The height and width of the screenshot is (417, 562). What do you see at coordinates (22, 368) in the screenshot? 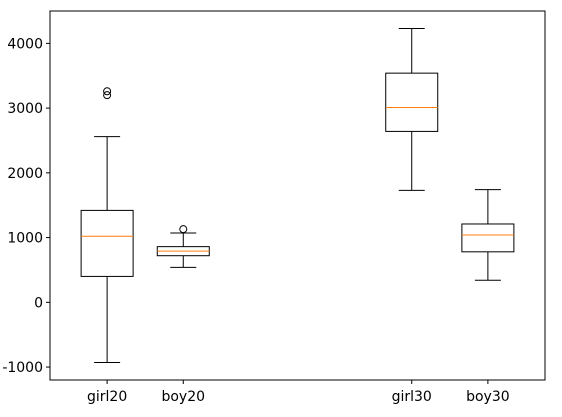
I see `y-tick-label: -1000` at bounding box center [22, 368].